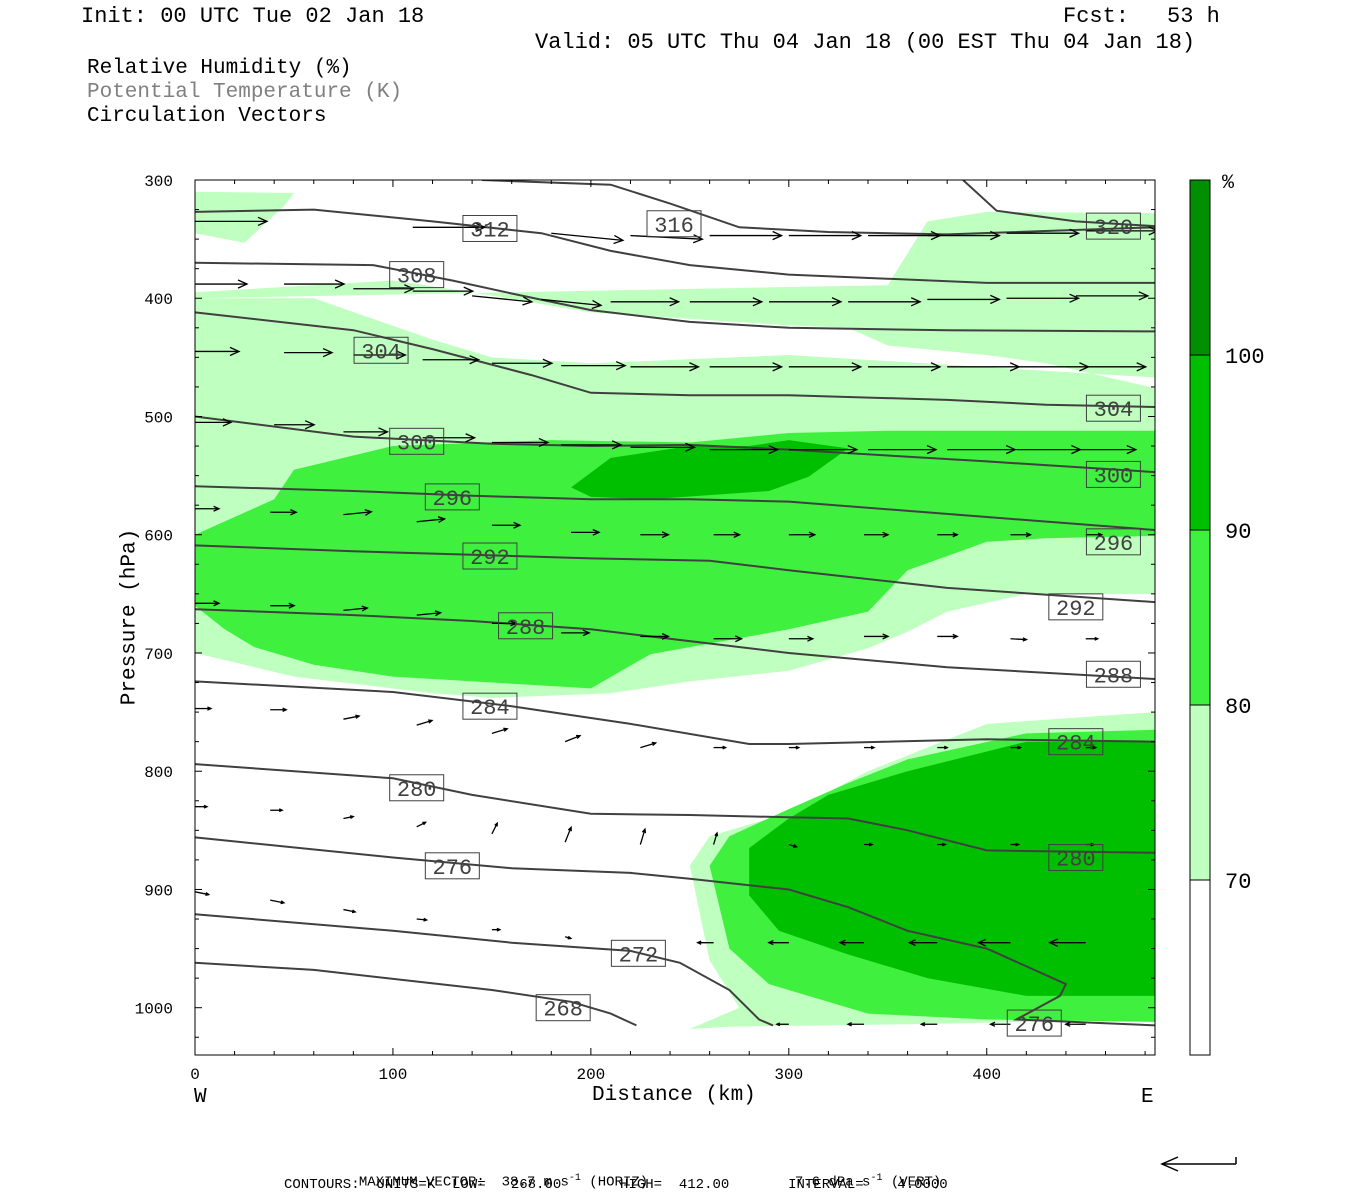 Image resolution: width=1350 pixels, height=1200 pixels. What do you see at coordinates (916, 1182) in the screenshot?
I see `max-vector-vert-tag: (VERT)` at bounding box center [916, 1182].